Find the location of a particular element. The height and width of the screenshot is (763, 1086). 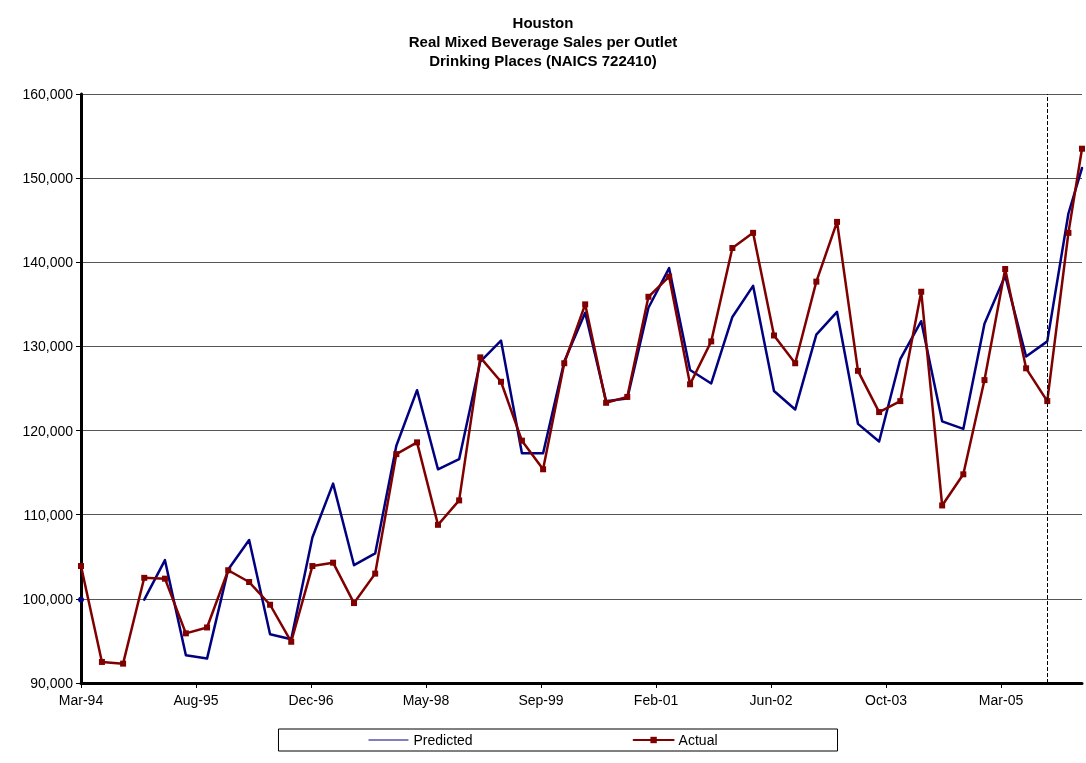

y-tick-label: 120,000 is located at coordinates (48, 430).